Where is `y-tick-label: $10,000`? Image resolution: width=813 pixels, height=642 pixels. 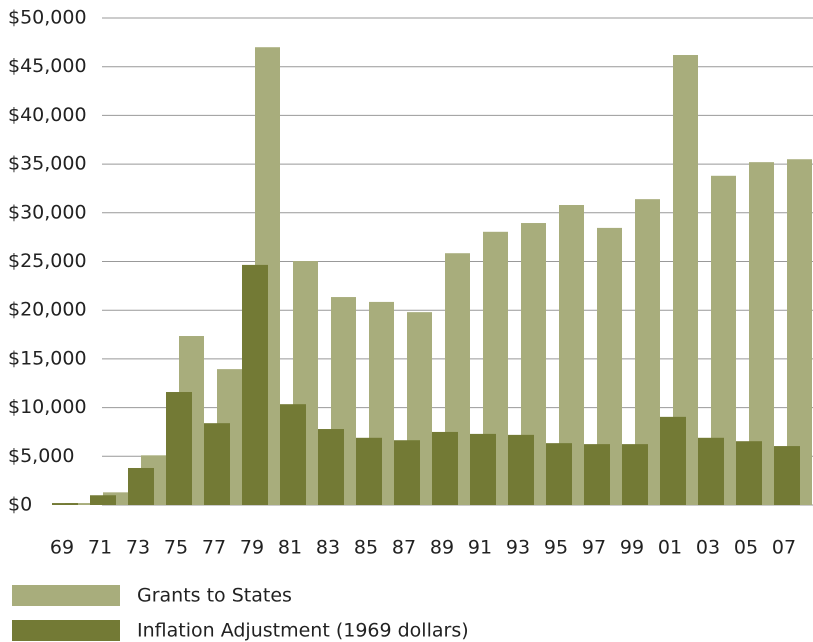 y-tick-label: $10,000 is located at coordinates (47, 407).